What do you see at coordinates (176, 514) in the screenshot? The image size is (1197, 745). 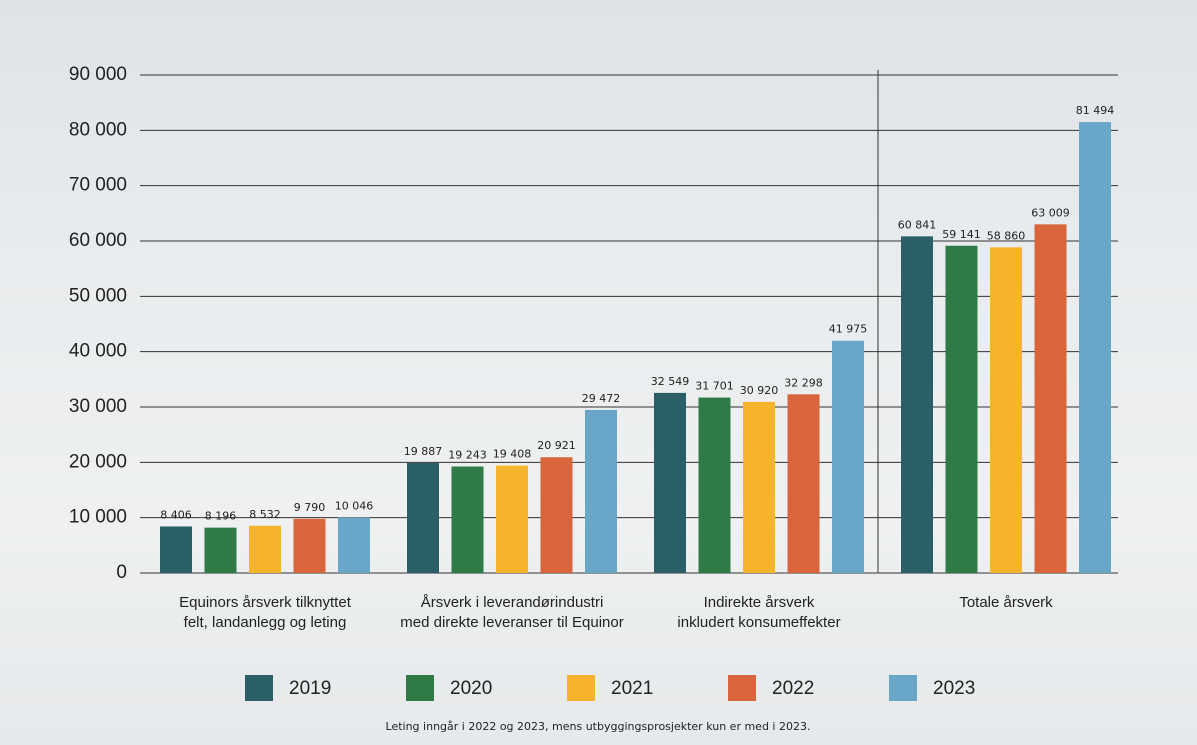 I see `value-label: 8 406` at bounding box center [176, 514].